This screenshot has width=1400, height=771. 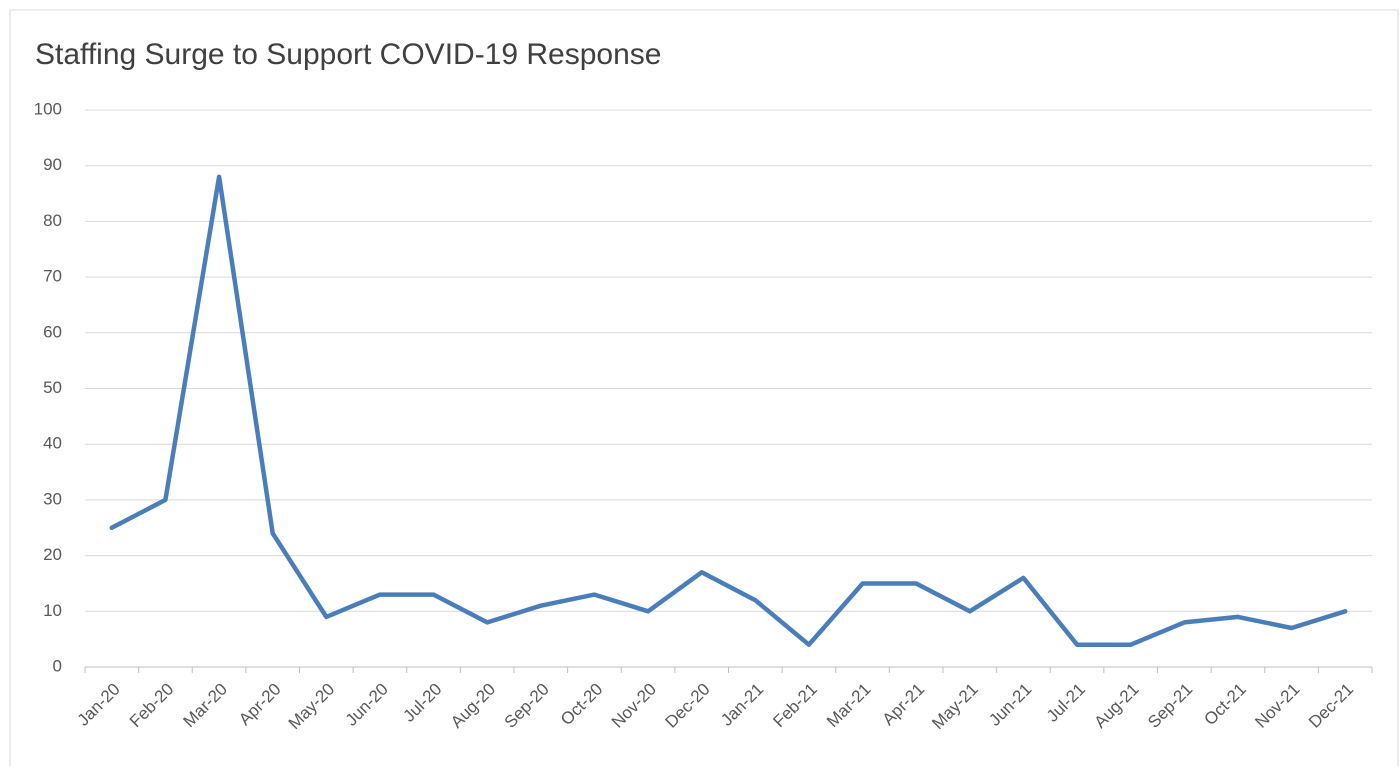 I want to click on y-tick-label: 100, so click(x=48, y=108).